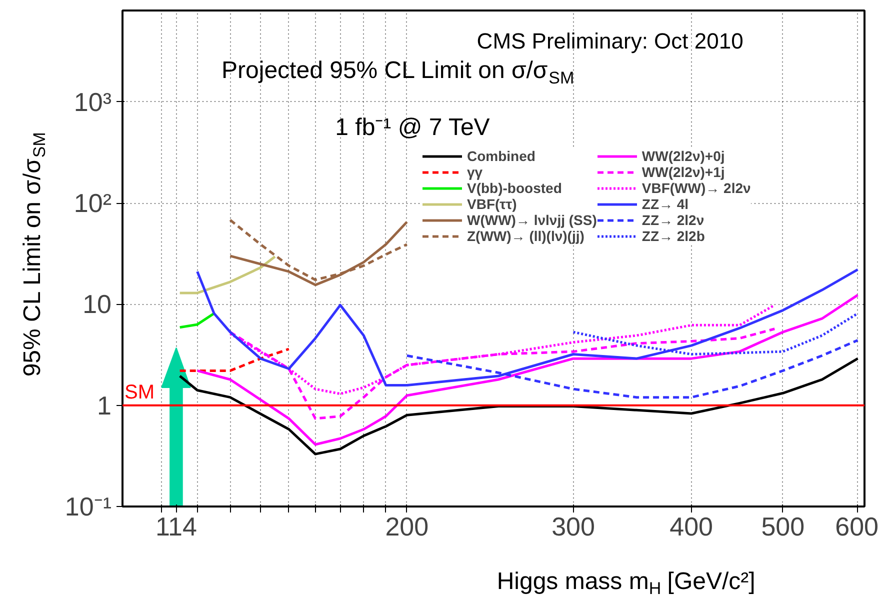 Image resolution: width=878 pixels, height=601 pixels. Describe the element at coordinates (692, 527) in the screenshot. I see `x-tick-label: 400` at that location.